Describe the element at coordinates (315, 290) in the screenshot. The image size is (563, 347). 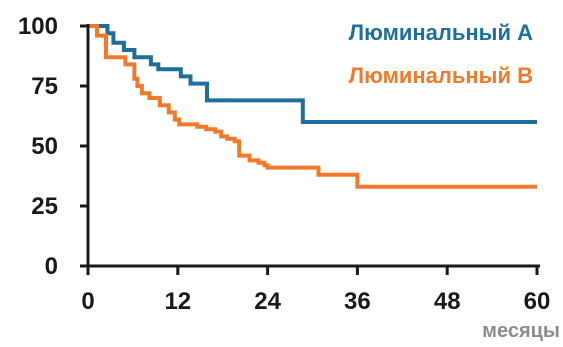
I see `x-axis-ticks: 0 12 24 36 48 60` at that location.